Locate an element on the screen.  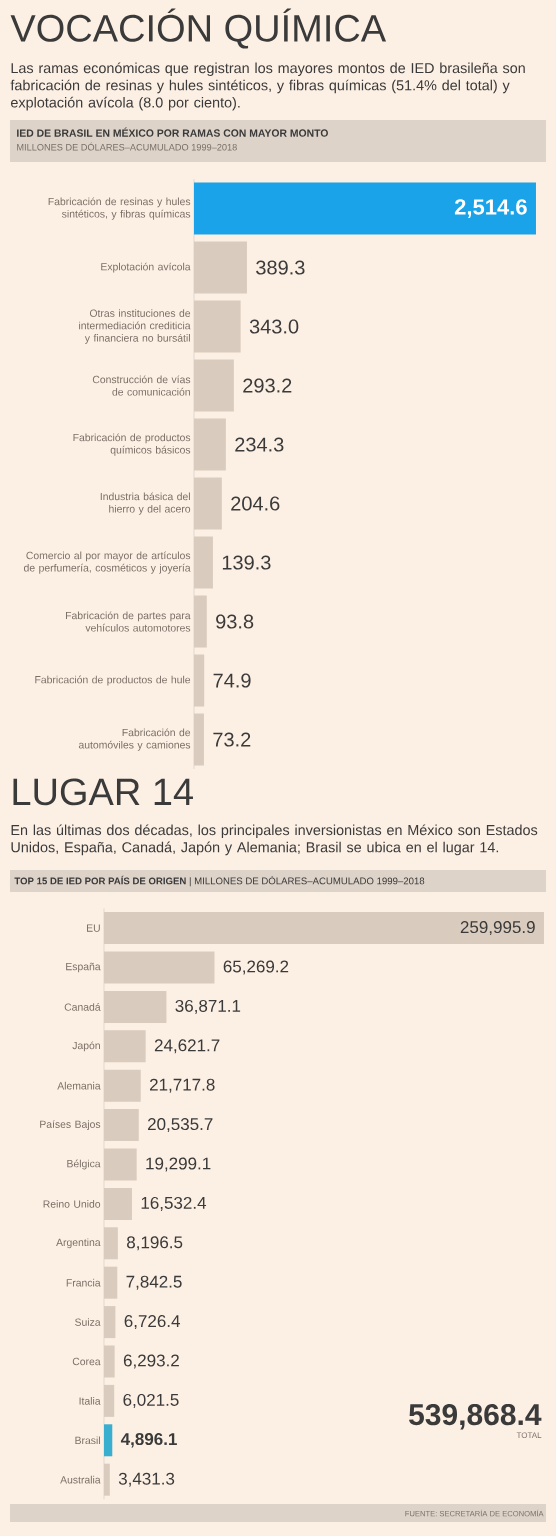
data-label: 259,995.9 is located at coordinates (497, 928).